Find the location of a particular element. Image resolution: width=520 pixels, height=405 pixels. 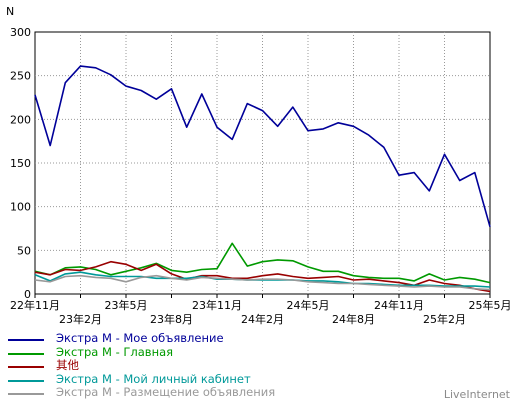

x-tick-label: 23年5月 is located at coordinates (126, 305).